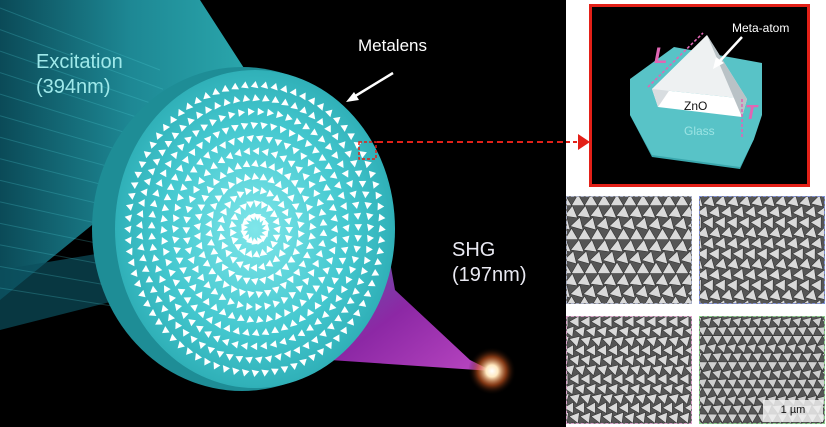 Image resolution: width=826 pixels, height=427 pixels. I want to click on zno-pyramid-front, so click(699, 103).